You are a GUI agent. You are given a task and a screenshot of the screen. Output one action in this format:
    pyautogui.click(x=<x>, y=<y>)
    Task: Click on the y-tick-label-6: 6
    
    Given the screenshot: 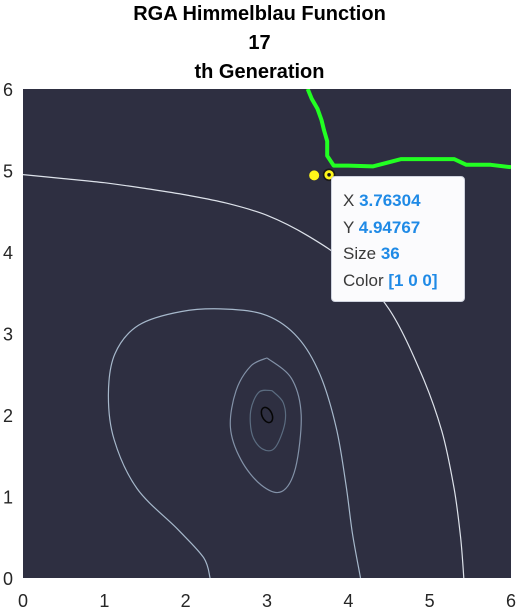 What is the action you would take?
    pyautogui.click(x=8, y=90)
    